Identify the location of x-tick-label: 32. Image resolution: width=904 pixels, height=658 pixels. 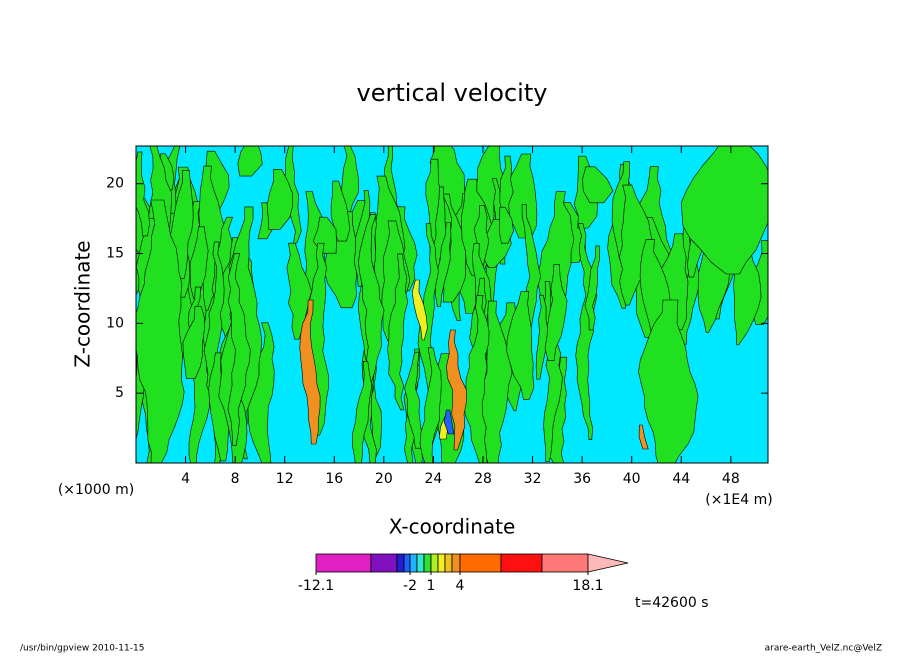
(533, 479).